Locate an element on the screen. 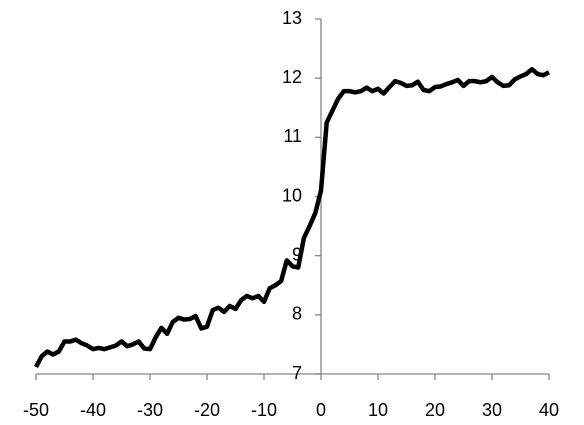 The height and width of the screenshot is (425, 584). y-tick-label: 12 is located at coordinates (292, 77).